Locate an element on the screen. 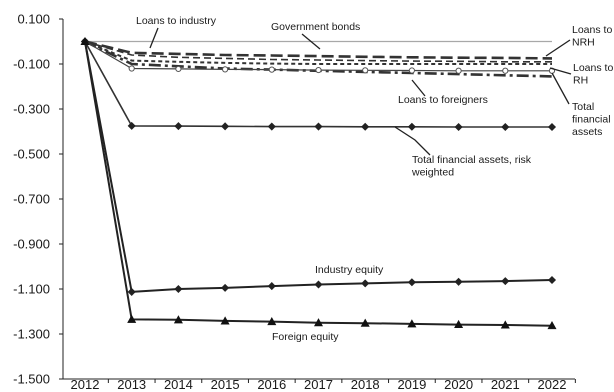 The image size is (614, 392). series-line-loans-to-nrh is located at coordinates (318, 50).